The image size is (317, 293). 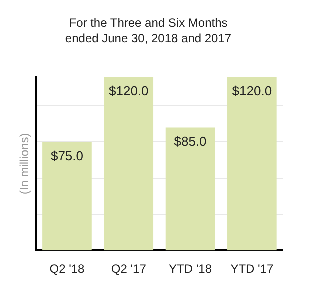 What do you see at coordinates (67, 156) in the screenshot?
I see `data-label: $75.0` at bounding box center [67, 156].